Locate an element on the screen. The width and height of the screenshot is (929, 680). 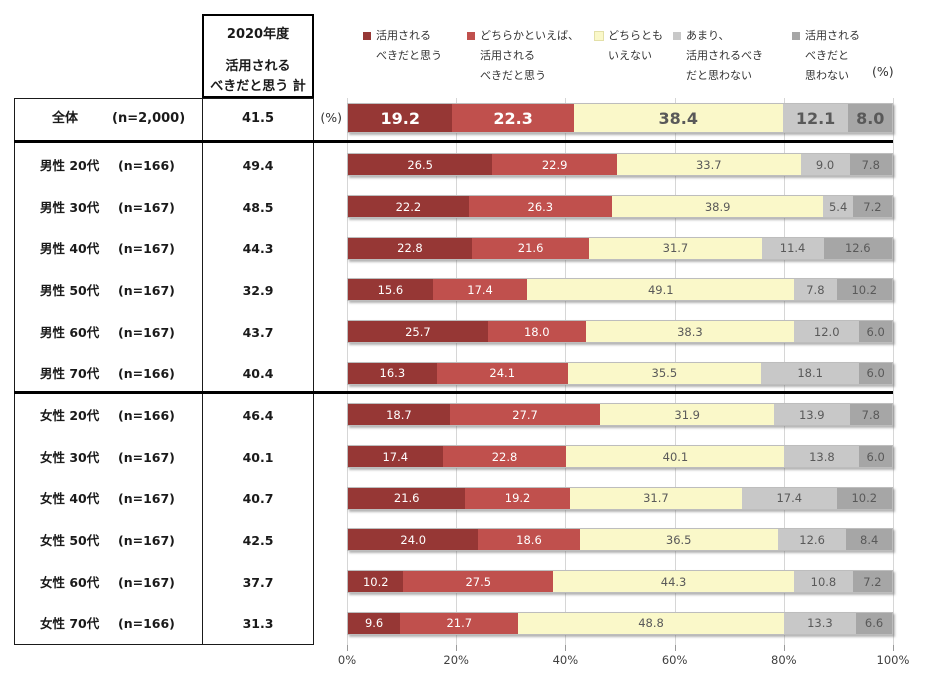
bar-segment: 49.1 is located at coordinates (661, 290).